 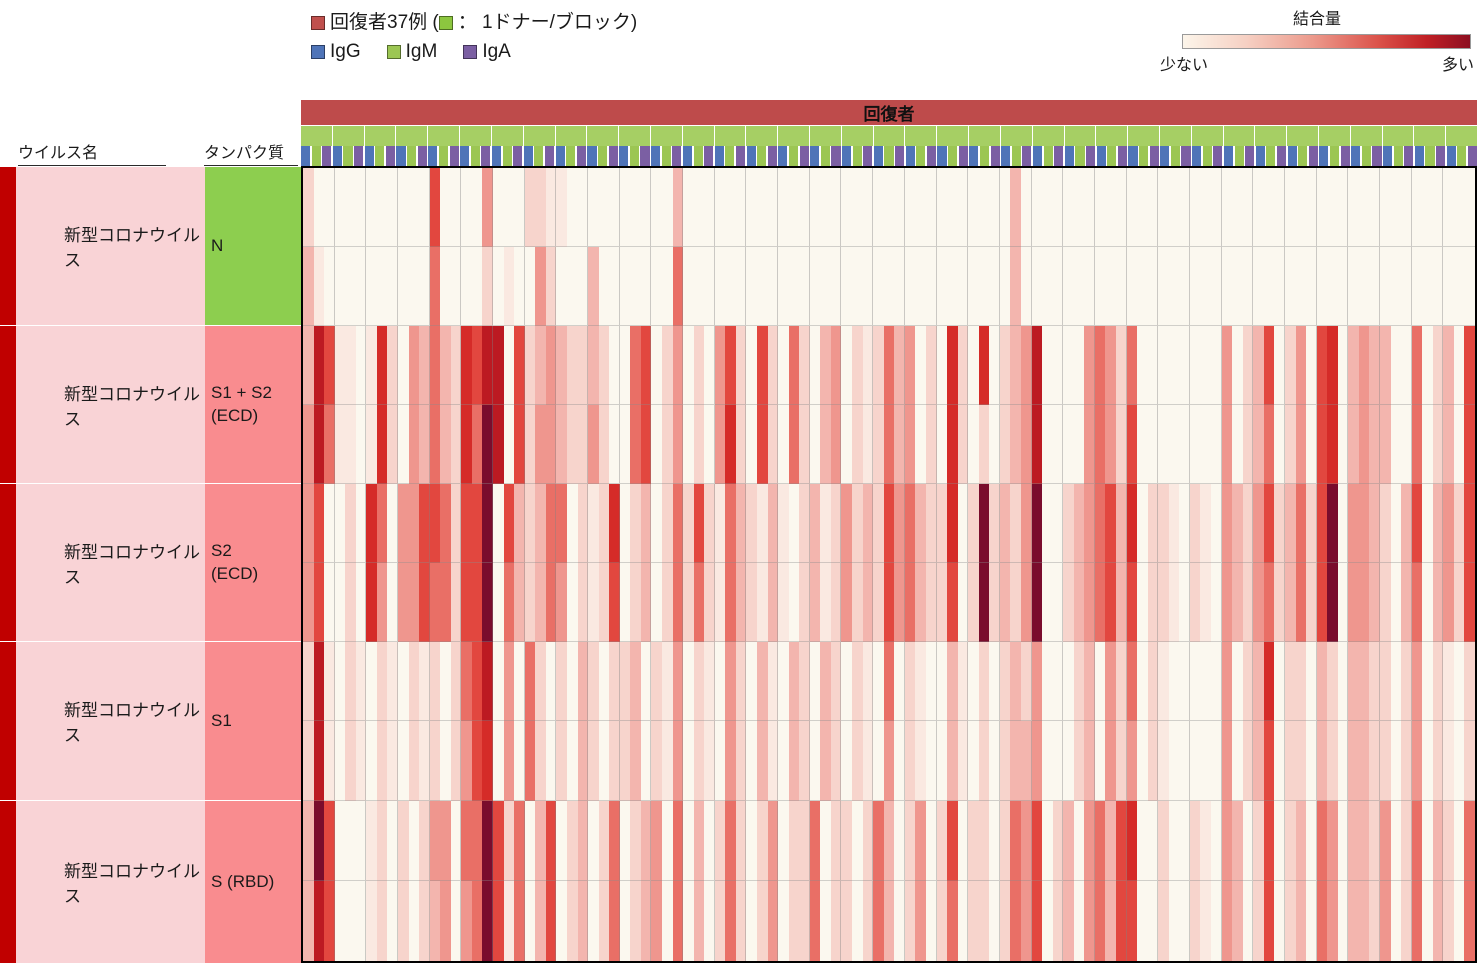 I want to click on virus-strip, so click(x=8, y=721).